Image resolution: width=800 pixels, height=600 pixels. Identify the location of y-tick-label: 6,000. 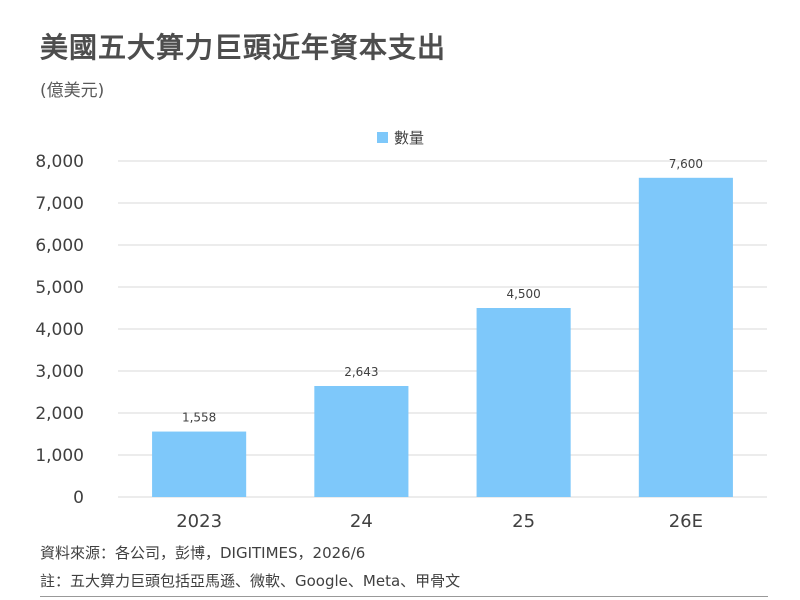
(59, 246).